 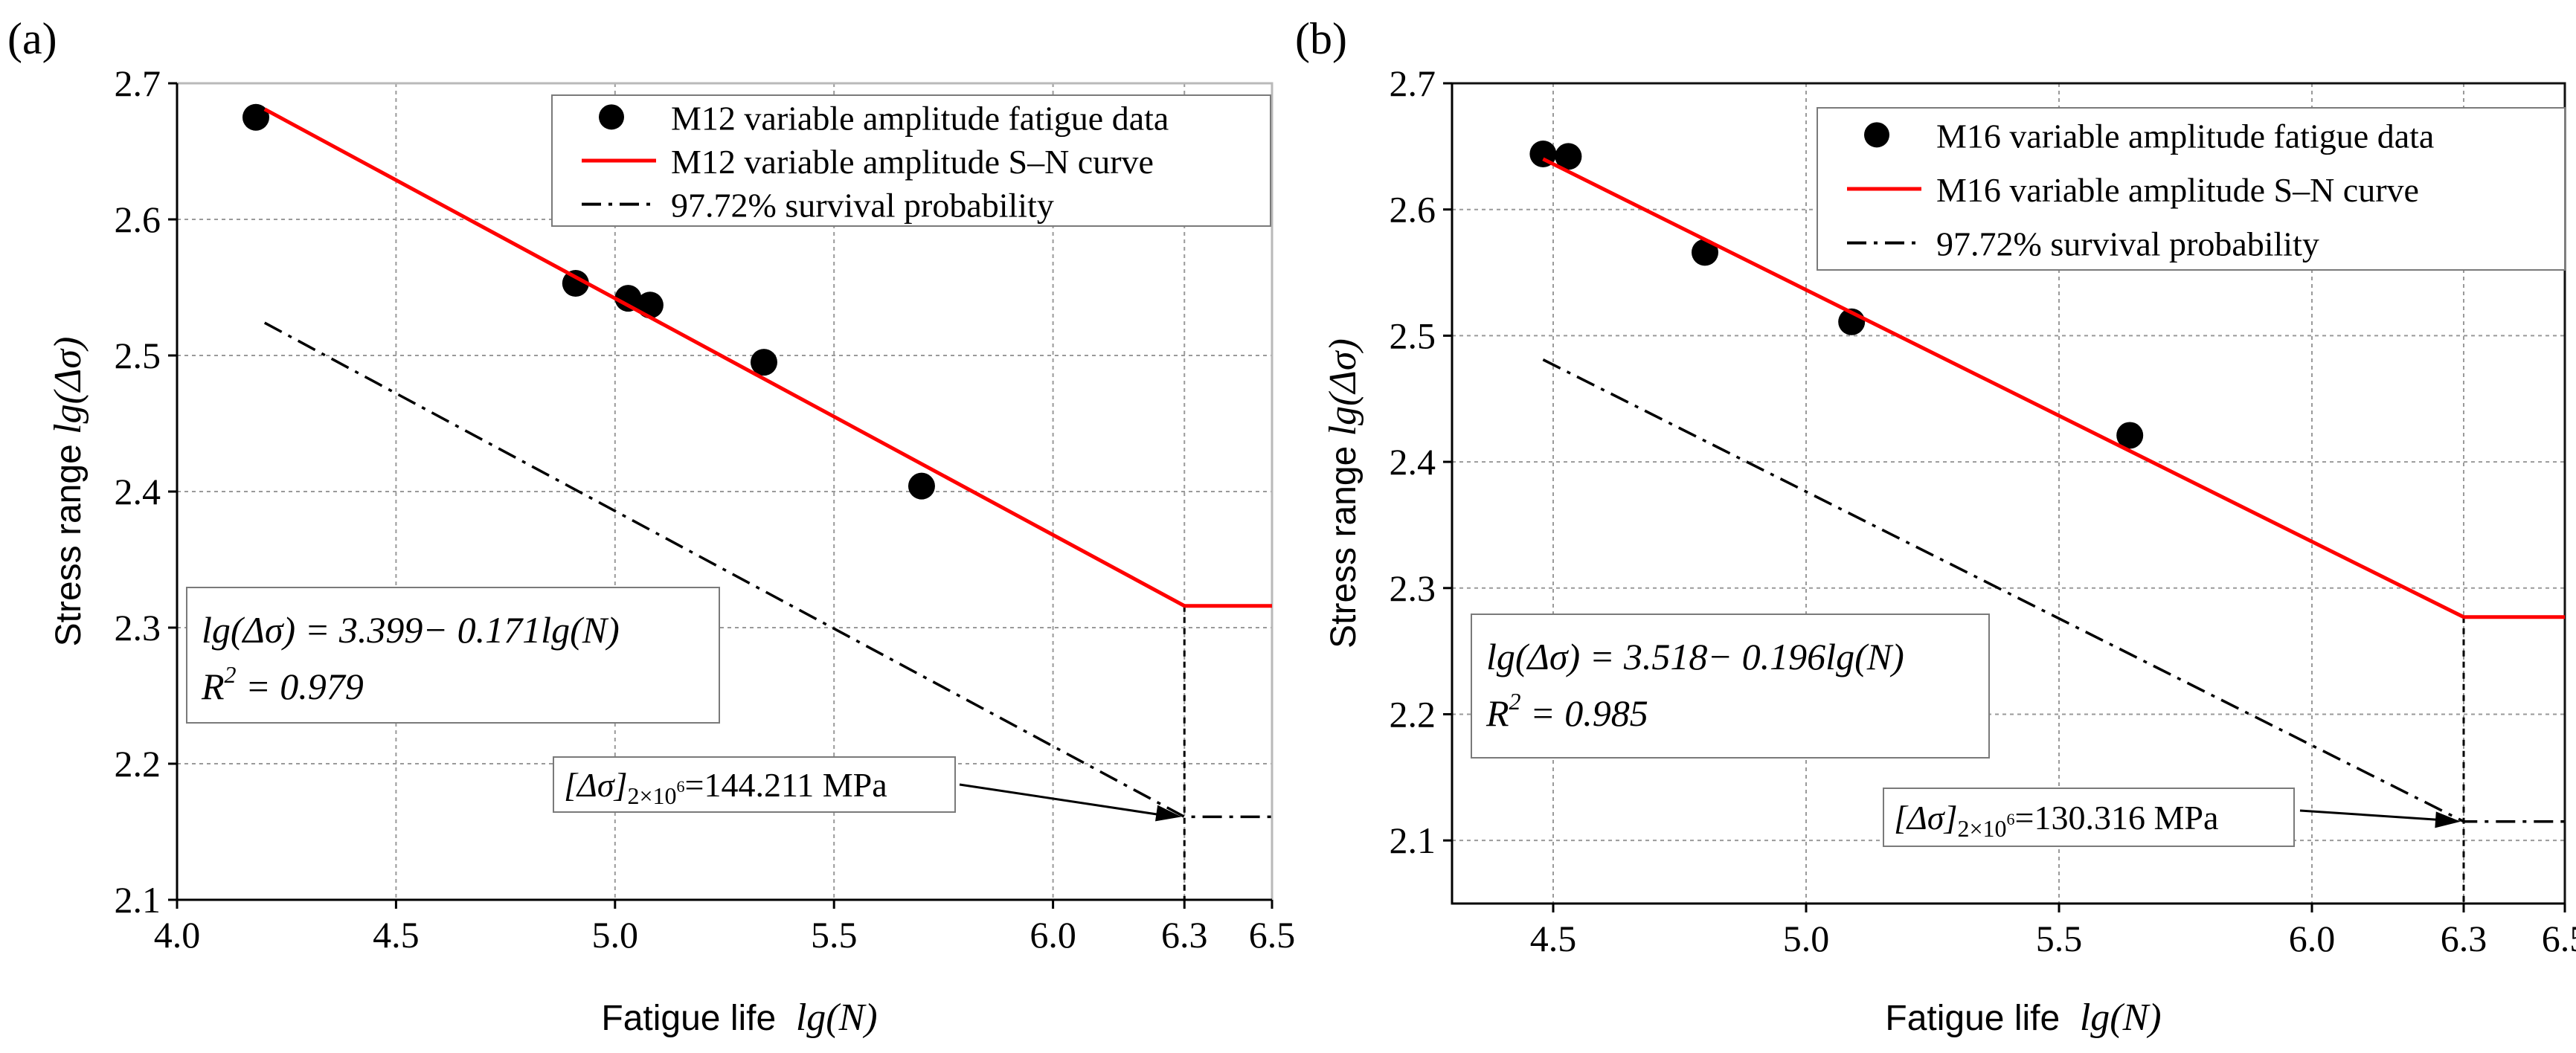 What do you see at coordinates (1695, 656) in the screenshot?
I see `regression-equation: lg(Δσ) = 3.518− 0.196lg(N)` at bounding box center [1695, 656].